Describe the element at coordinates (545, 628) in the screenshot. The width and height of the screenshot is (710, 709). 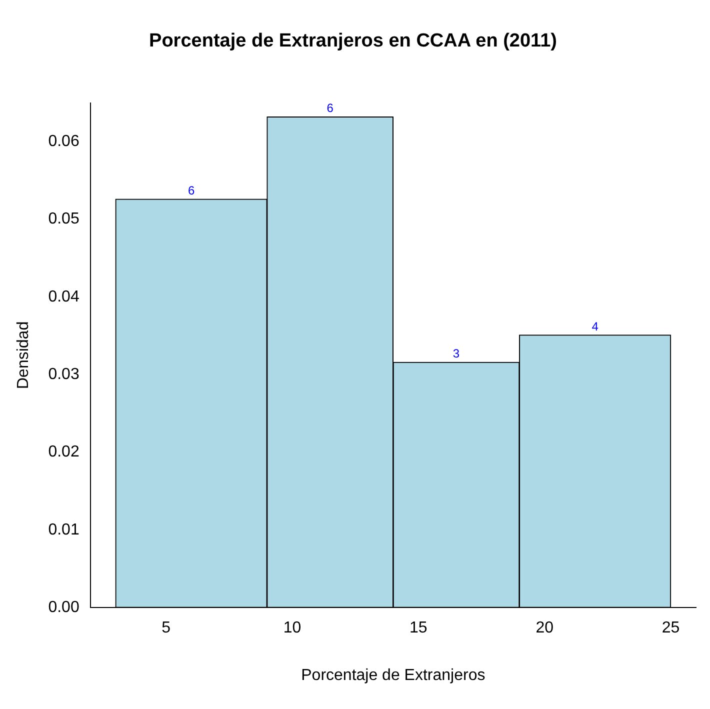
I see `x-tick-label: 20` at that location.